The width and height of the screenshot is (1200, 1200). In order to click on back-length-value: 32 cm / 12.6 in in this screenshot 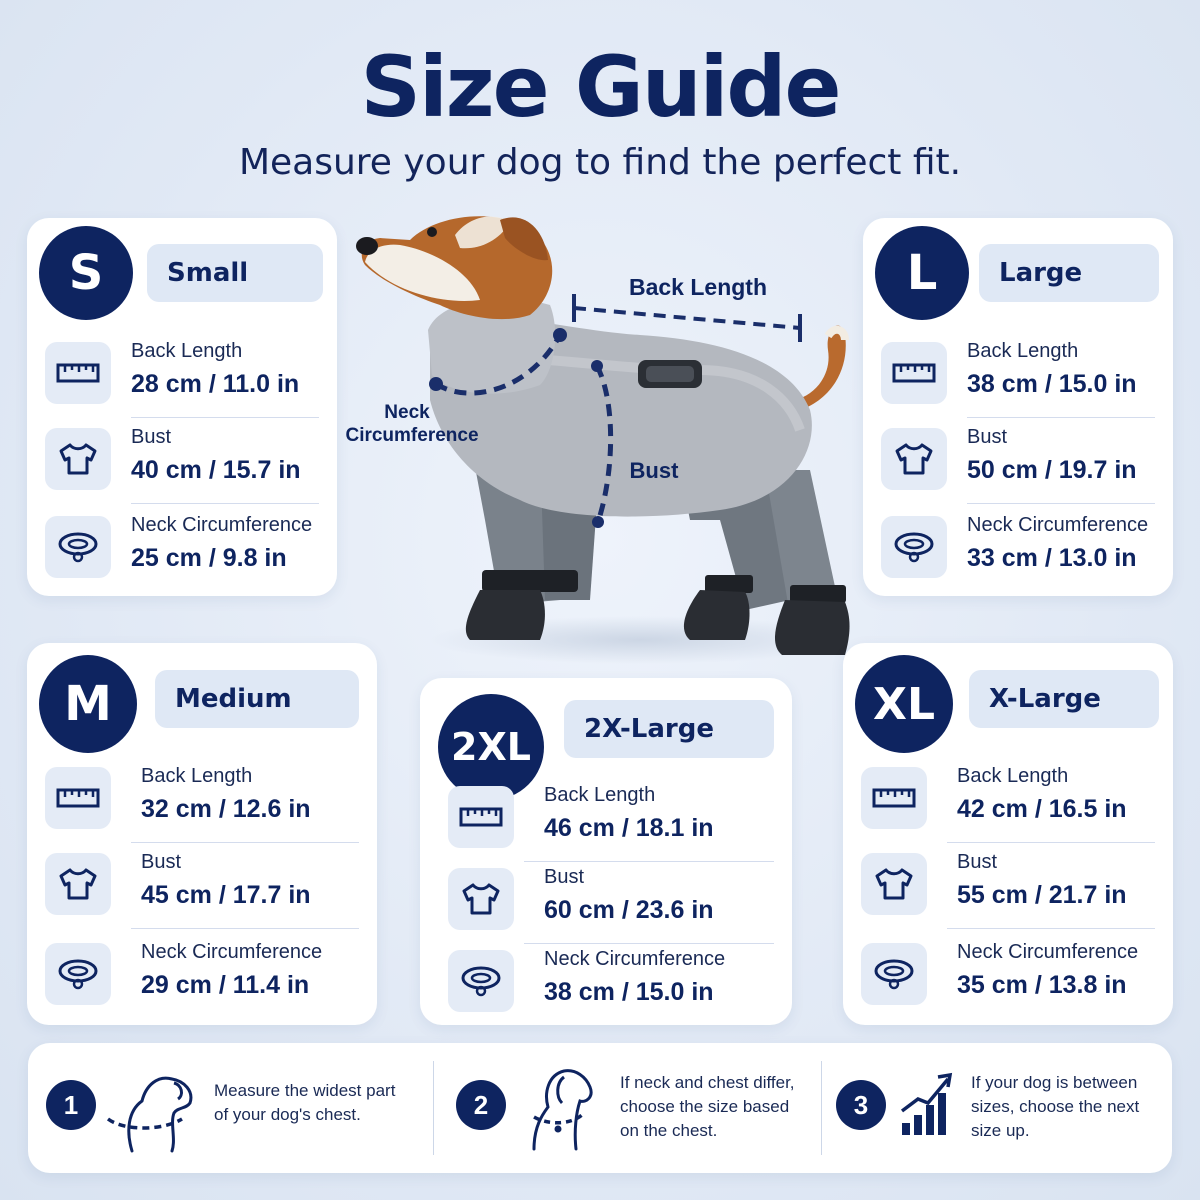, I will do `click(226, 809)`.